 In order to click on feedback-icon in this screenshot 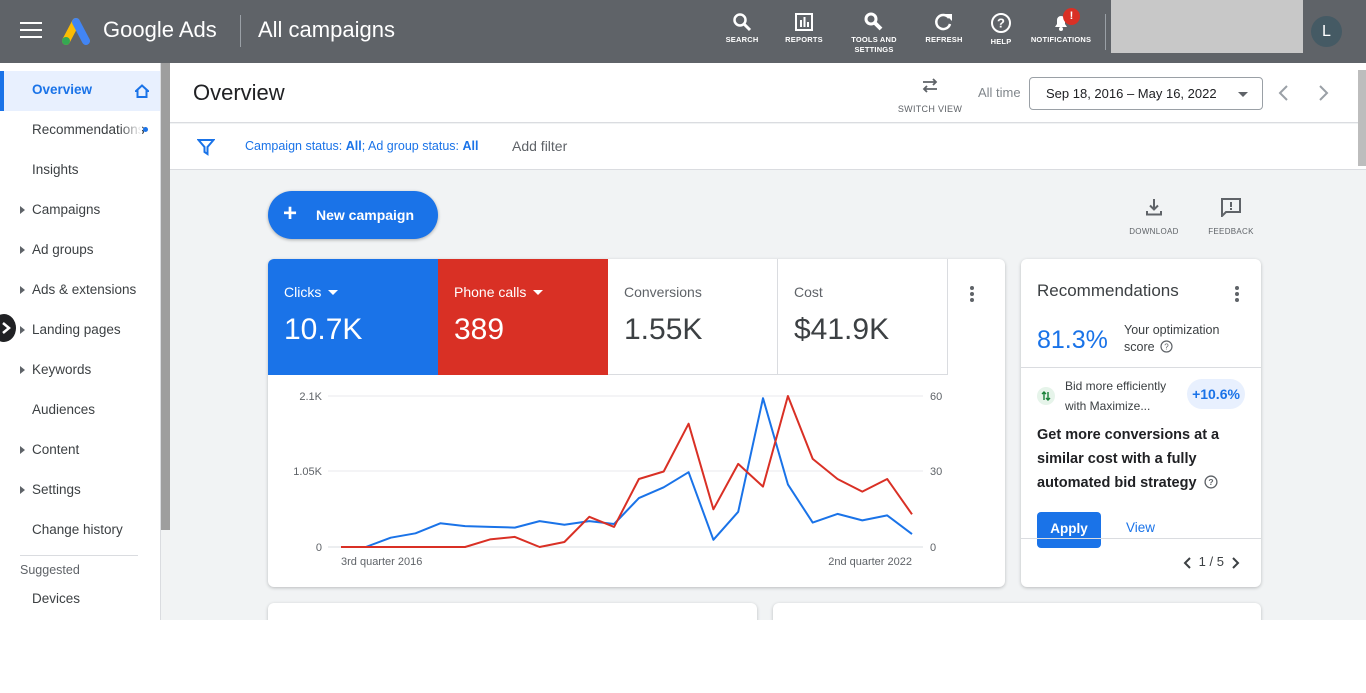, I will do `click(1231, 208)`.